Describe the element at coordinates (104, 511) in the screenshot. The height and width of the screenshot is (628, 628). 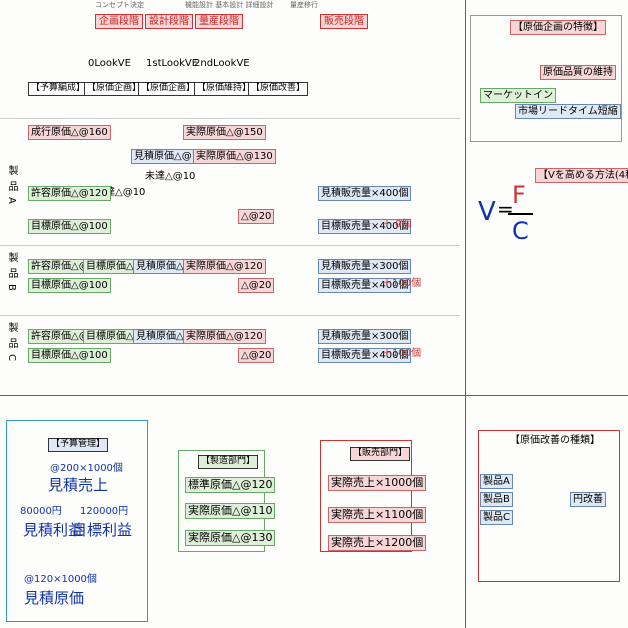
I see `budget-label: 120000円` at that location.